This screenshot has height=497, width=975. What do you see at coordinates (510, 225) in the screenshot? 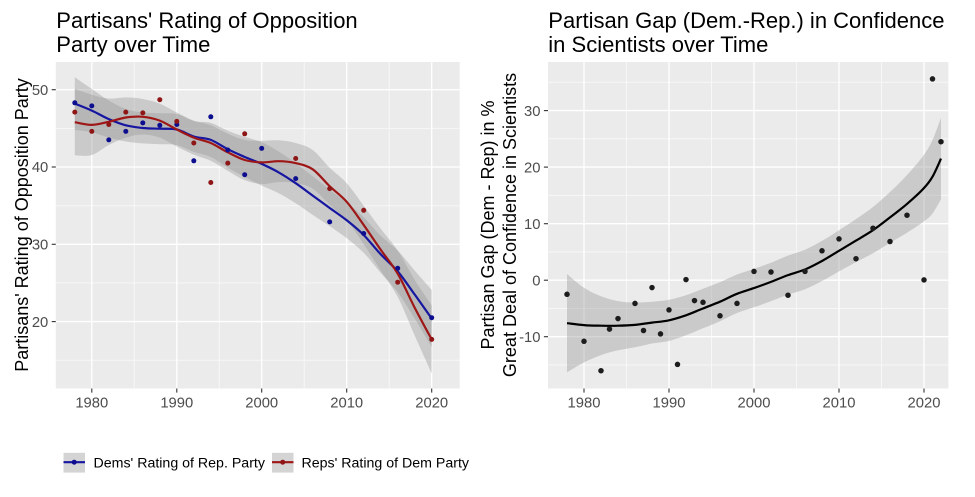
I see `svg-text:Great Deal of Confidence in Sc: Great Deal of Confidence in Scientists` at bounding box center [510, 225].